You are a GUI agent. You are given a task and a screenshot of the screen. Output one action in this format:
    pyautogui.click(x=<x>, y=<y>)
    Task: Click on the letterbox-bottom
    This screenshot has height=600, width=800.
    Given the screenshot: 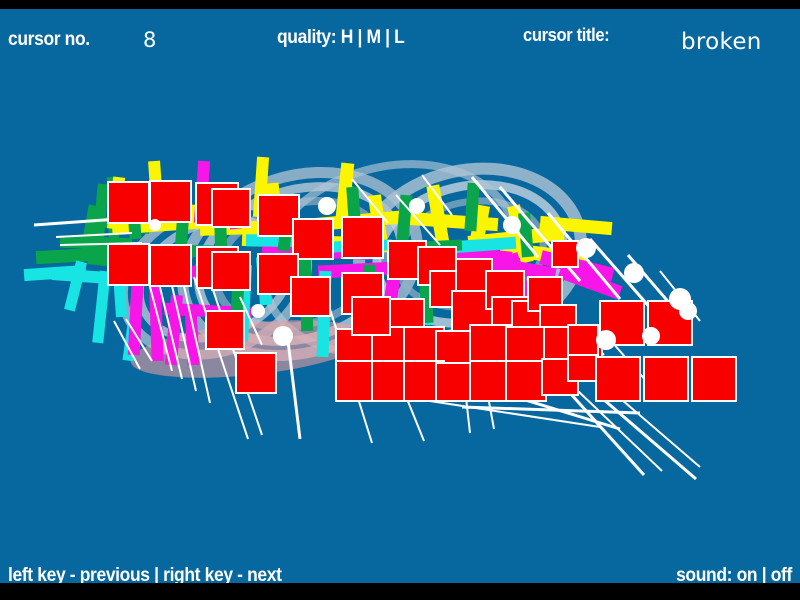 What is the action you would take?
    pyautogui.click(x=400, y=591)
    